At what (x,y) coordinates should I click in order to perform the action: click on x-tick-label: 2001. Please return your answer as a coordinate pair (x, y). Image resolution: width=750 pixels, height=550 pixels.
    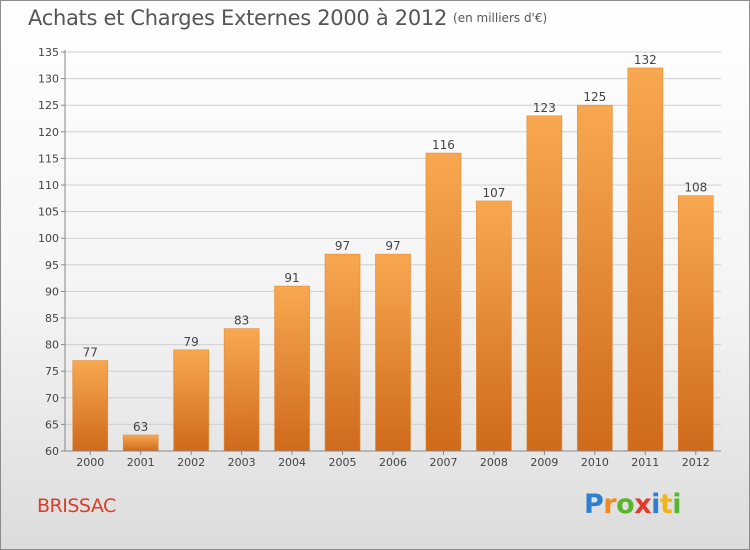
    Looking at the image, I should click on (141, 462).